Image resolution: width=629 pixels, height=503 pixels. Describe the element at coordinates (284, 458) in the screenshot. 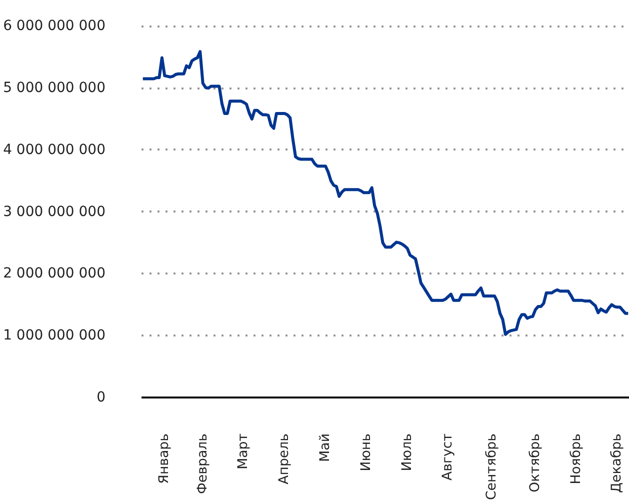

I see `x-tick-label: Апрель` at that location.